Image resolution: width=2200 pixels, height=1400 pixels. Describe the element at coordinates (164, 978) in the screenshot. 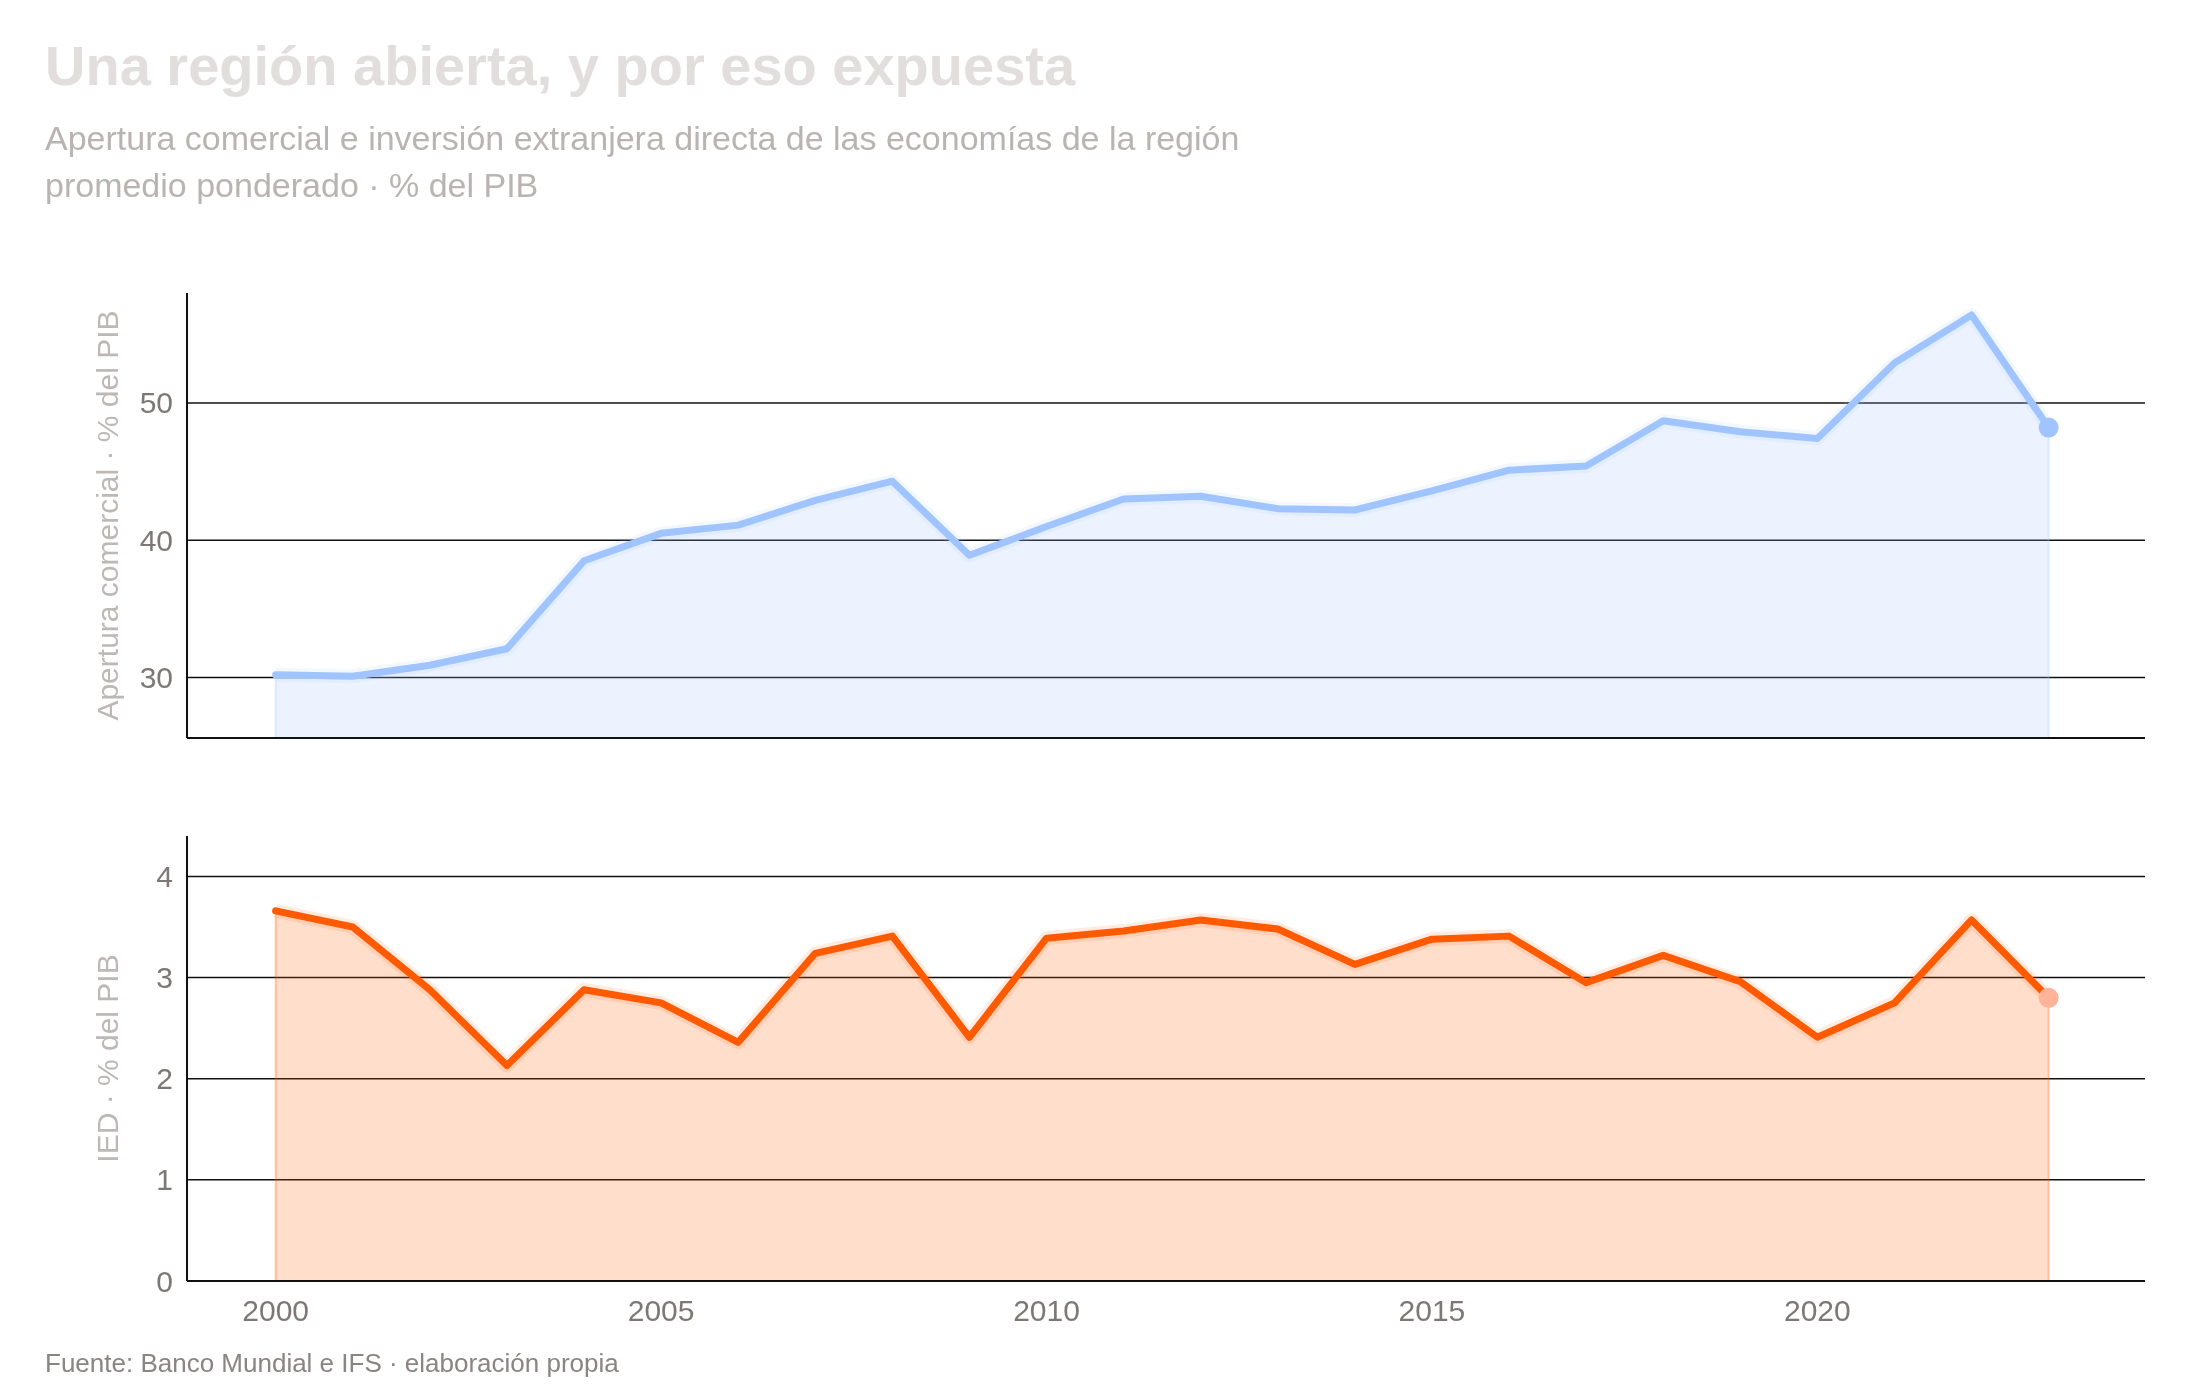

I see `y-tick-label: 3` at that location.